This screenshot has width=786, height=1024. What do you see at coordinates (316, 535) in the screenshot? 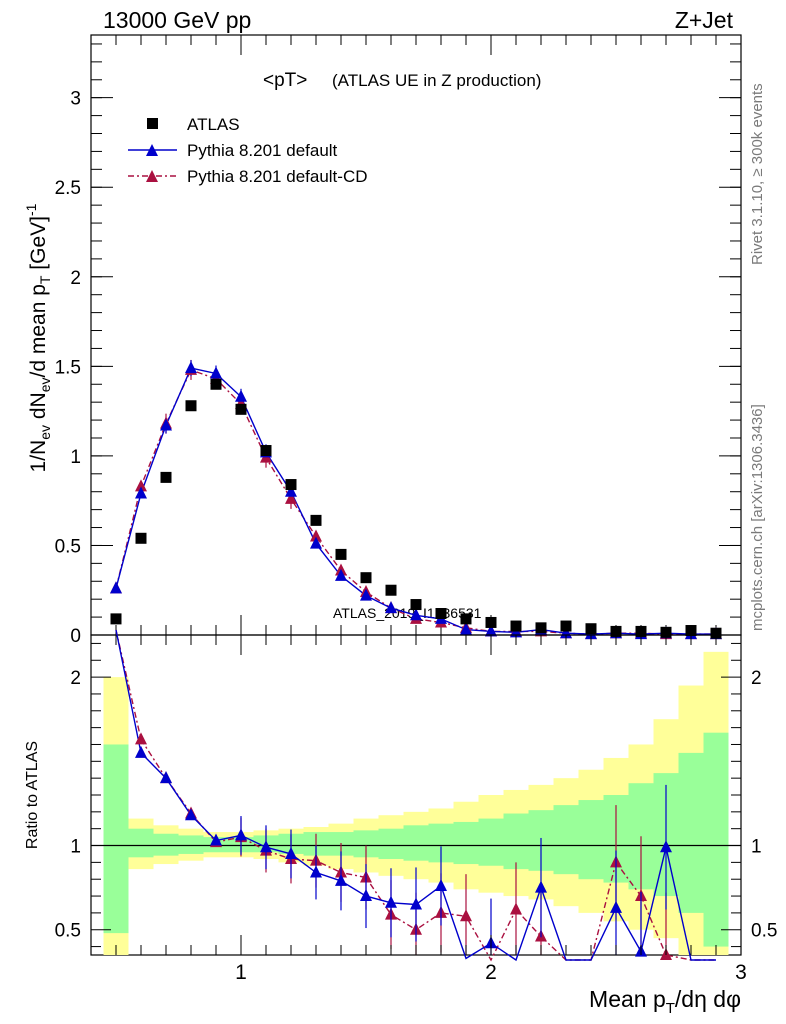
I see `main-pythia-cd-point` at bounding box center [316, 535].